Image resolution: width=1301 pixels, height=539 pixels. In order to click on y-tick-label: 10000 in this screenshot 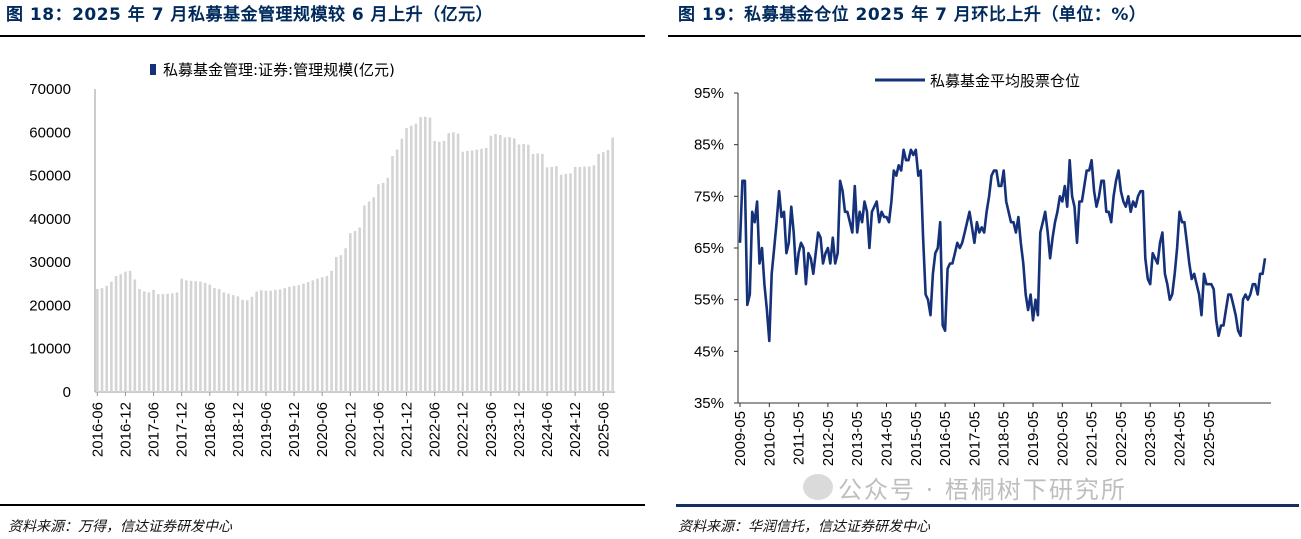, I will do `click(50, 349)`.